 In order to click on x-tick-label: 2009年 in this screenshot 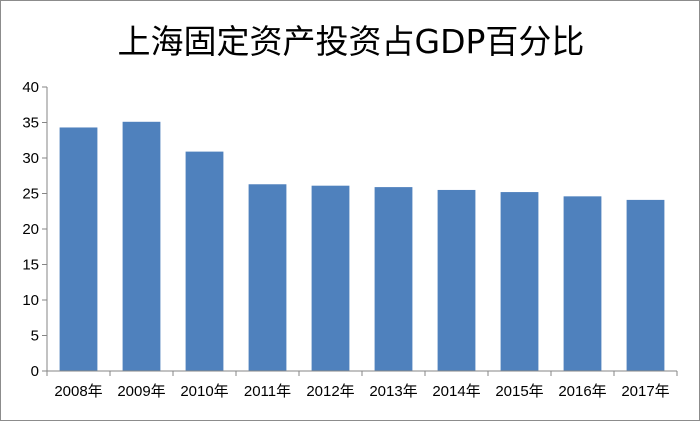, I will do `click(141, 391)`.